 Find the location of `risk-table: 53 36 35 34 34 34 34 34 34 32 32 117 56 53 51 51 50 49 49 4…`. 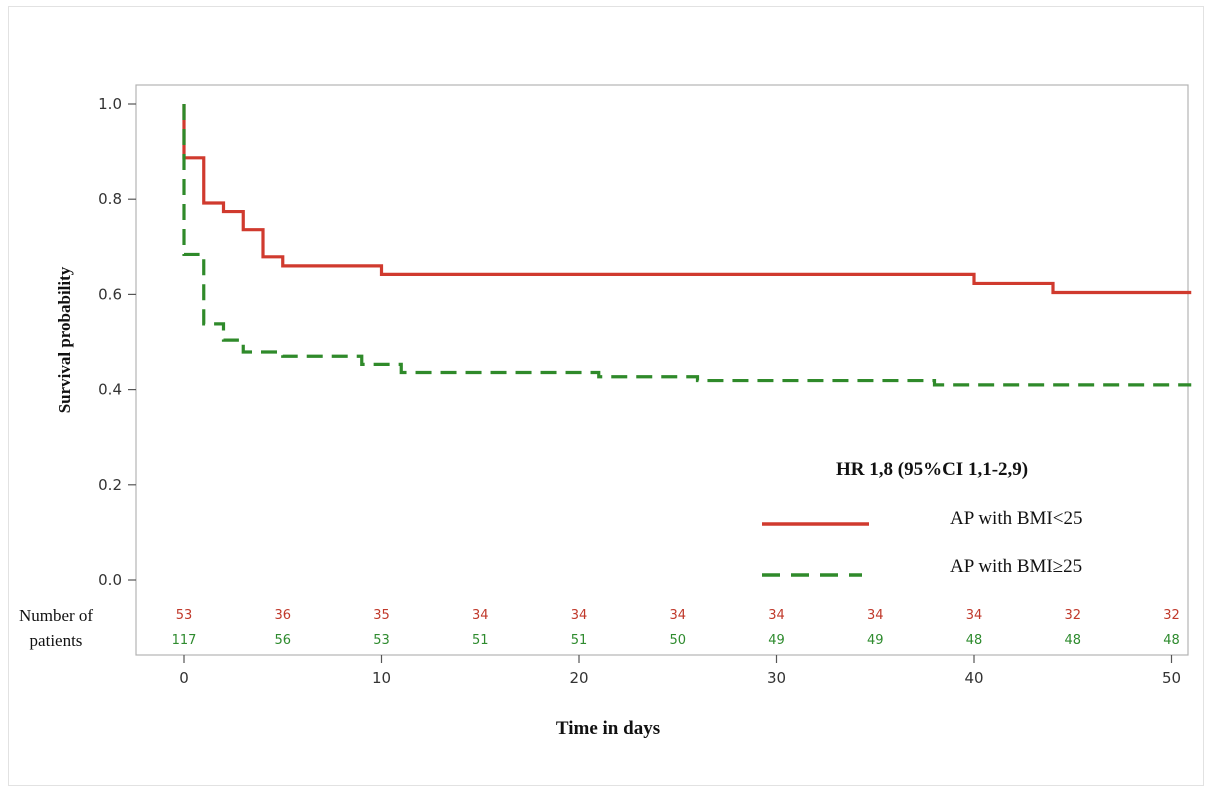

risk-table: 53 36 35 34 34 34 34 34 34 32 32 117 56 53 51 51 50 49 49 4… is located at coordinates (676, 628).